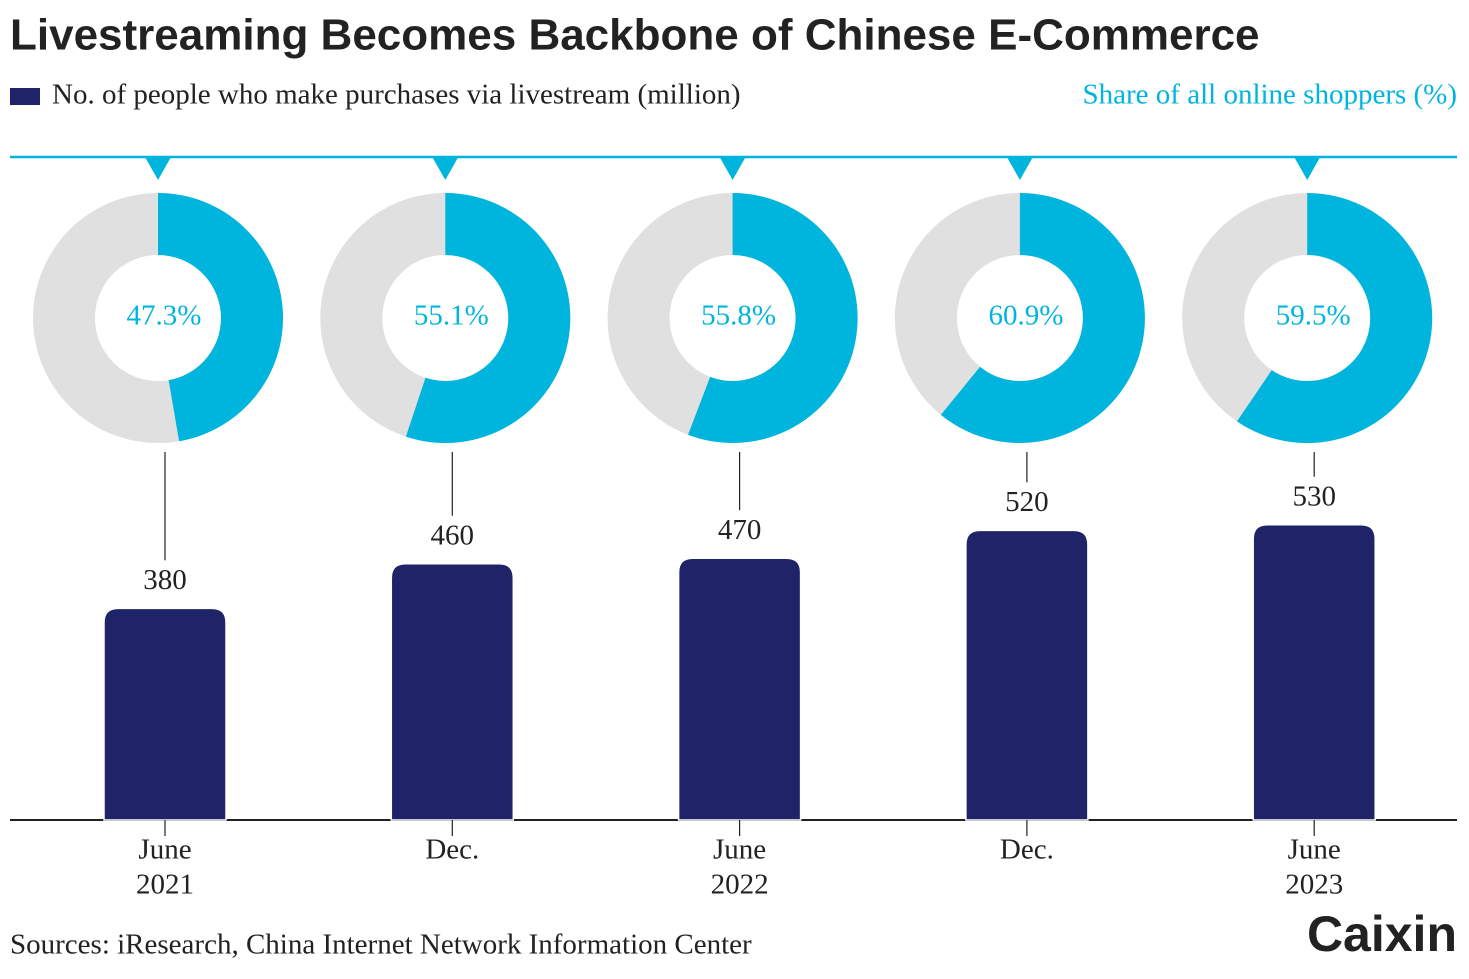 The height and width of the screenshot is (979, 1469). I want to click on brand: Caixin, so click(1382, 934).